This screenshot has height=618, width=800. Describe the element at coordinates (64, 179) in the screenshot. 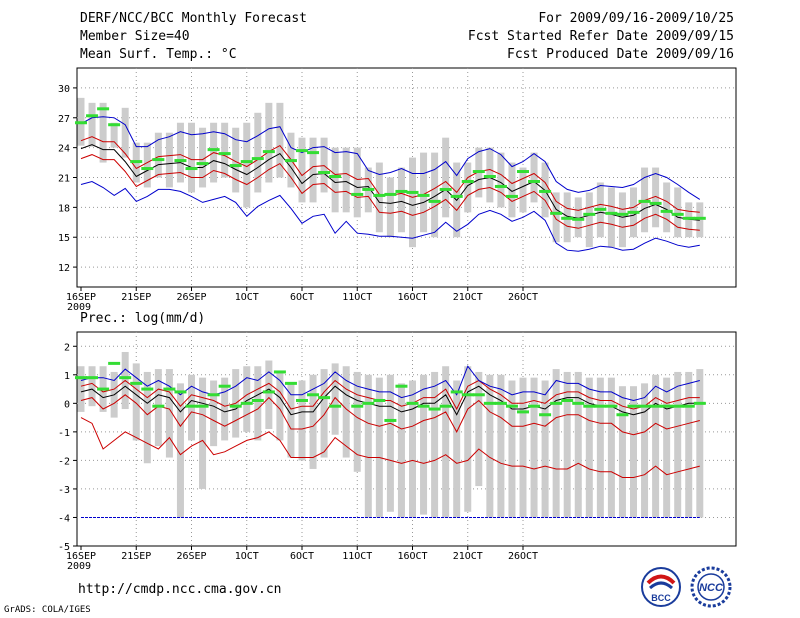

I see `y-tick-label: 21` at that location.